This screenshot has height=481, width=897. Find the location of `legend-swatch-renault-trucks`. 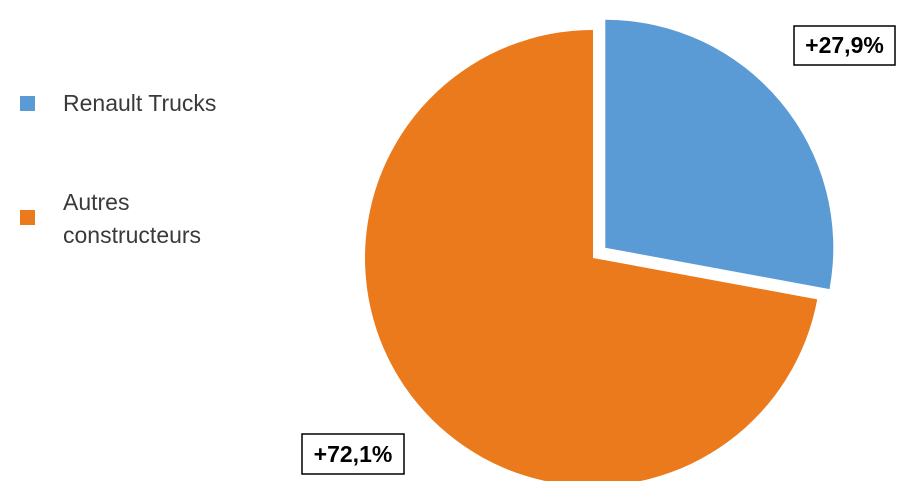

legend-swatch-renault-trucks is located at coordinates (27, 103).